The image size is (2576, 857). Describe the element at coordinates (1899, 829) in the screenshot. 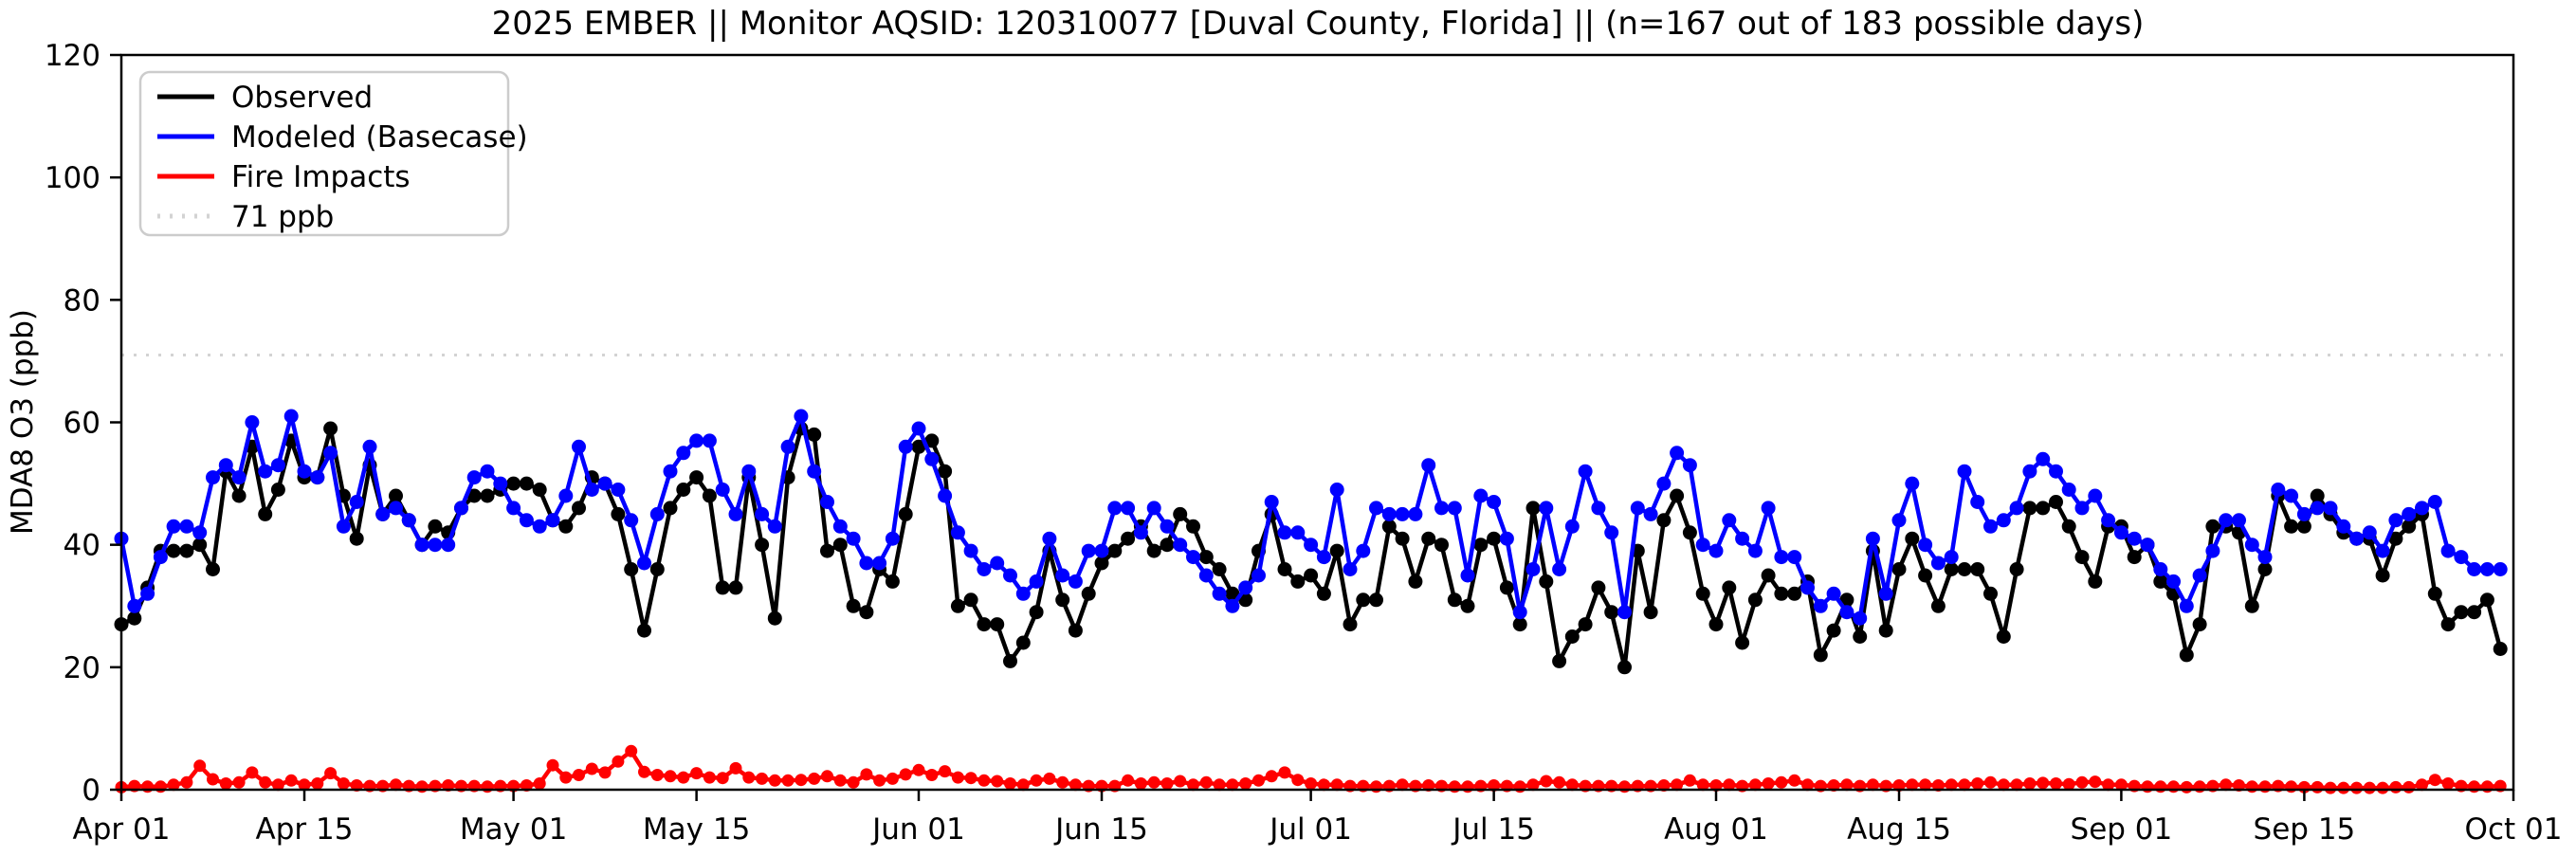

I see `x-tick-label: Aug 15` at that location.